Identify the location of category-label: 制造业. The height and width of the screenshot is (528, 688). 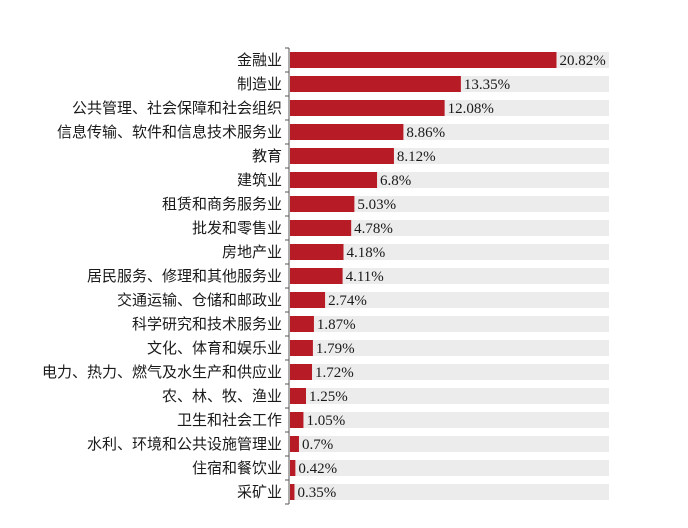
(259, 84).